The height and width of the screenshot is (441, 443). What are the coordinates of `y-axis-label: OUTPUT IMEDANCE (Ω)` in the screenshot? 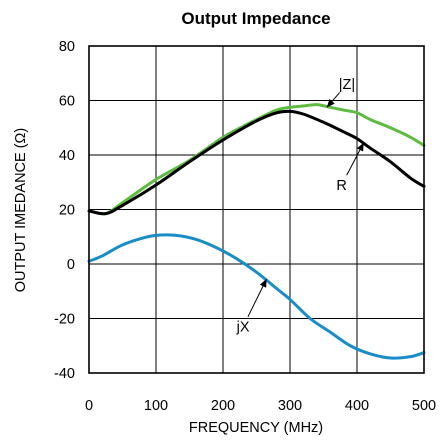 It's located at (21, 210).